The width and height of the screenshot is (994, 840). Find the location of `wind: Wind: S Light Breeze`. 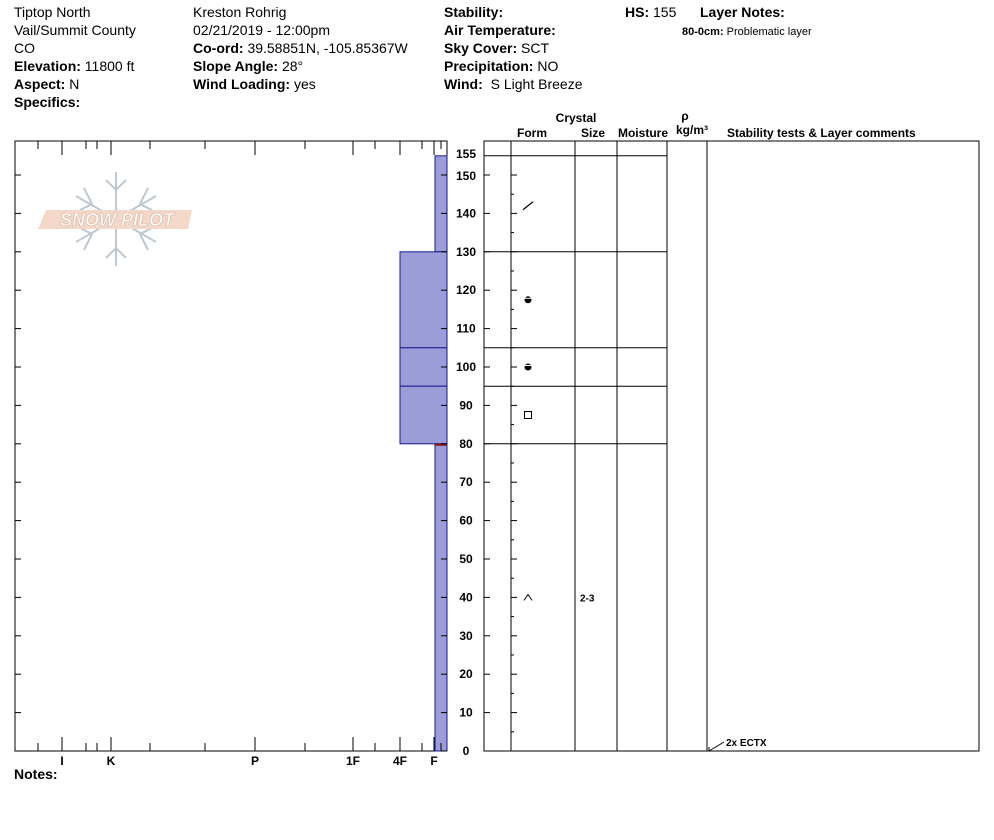

wind: Wind: S Light Breeze is located at coordinates (513, 84).